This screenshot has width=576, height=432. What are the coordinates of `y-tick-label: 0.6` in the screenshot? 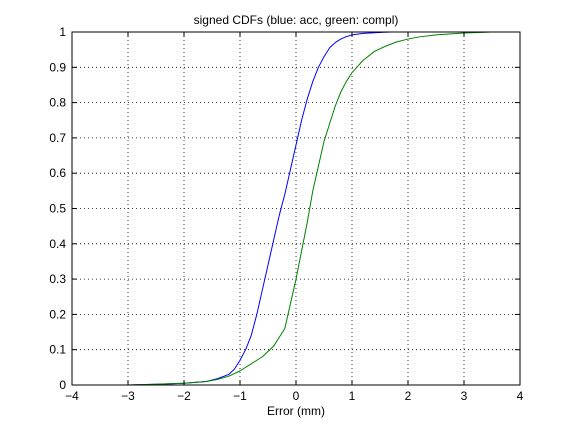 It's located at (57, 173).